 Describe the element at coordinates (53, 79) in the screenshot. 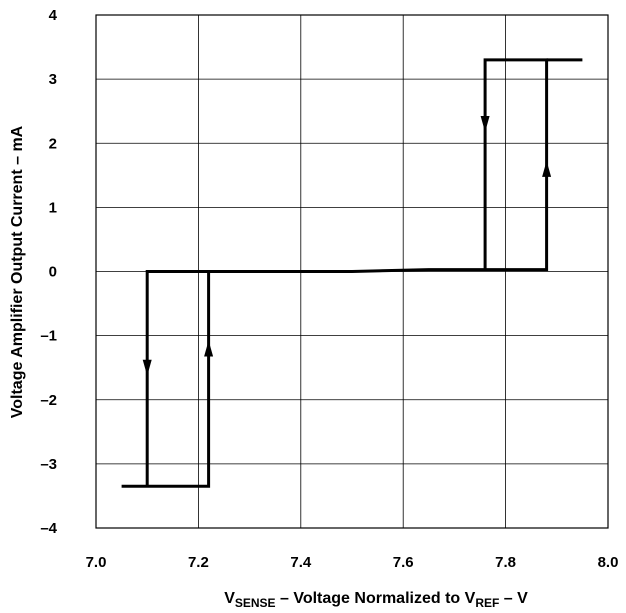

I see `y-tick-label: 3` at that location.